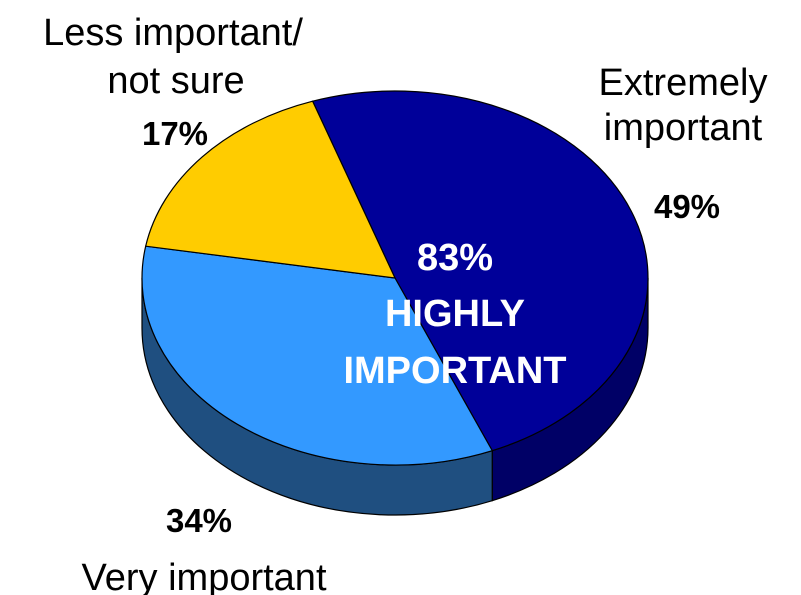  What do you see at coordinates (683, 83) in the screenshot?
I see `label-extremely-important-line1: Extremely` at bounding box center [683, 83].